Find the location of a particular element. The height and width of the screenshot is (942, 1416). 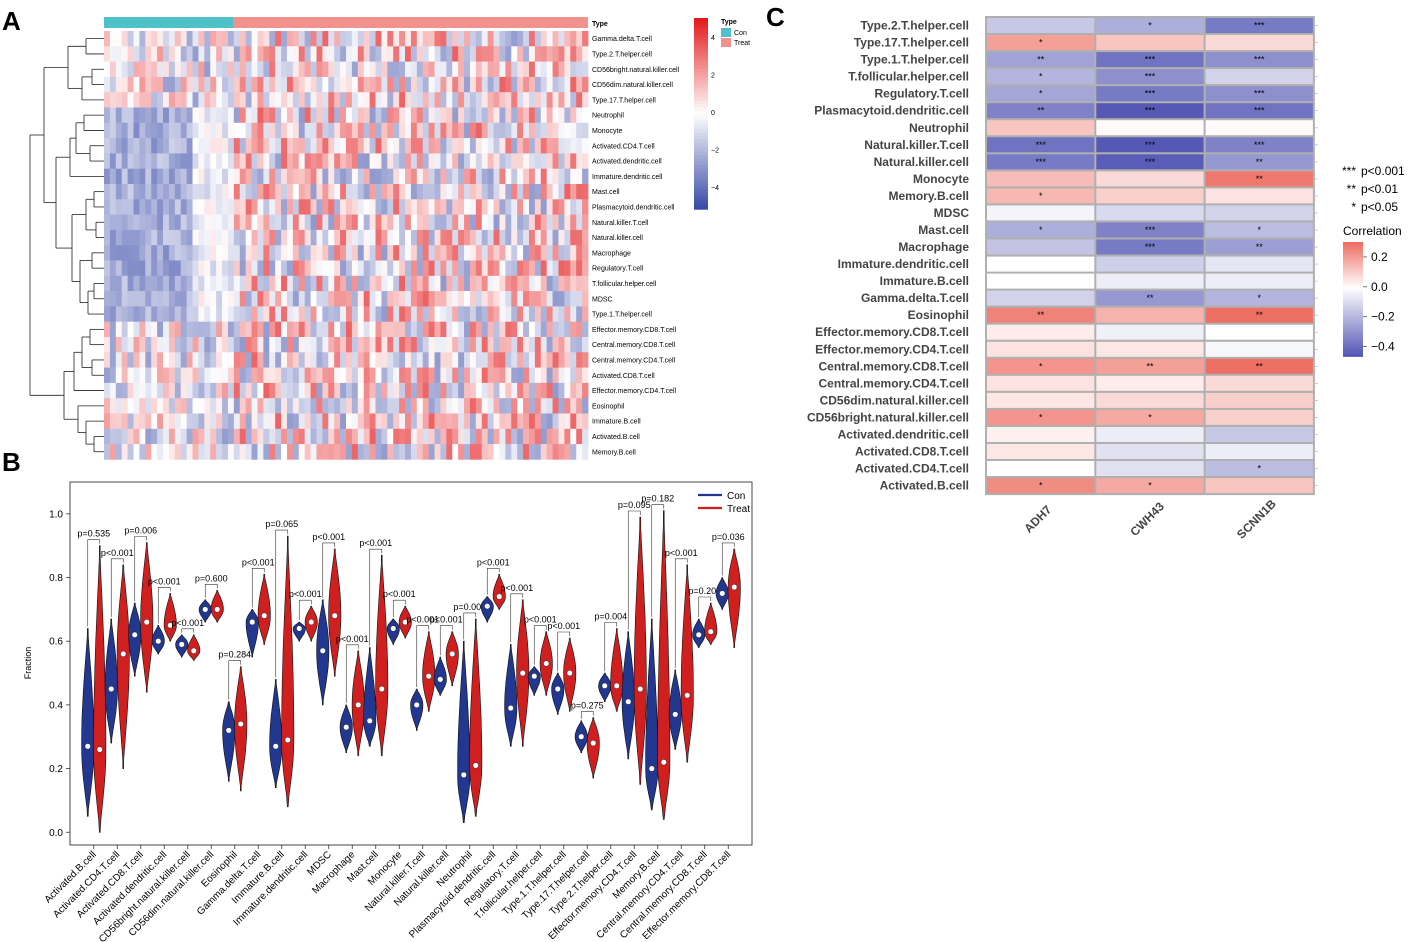

sig-legend-text: p<0.05 is located at coordinates (1379, 207).